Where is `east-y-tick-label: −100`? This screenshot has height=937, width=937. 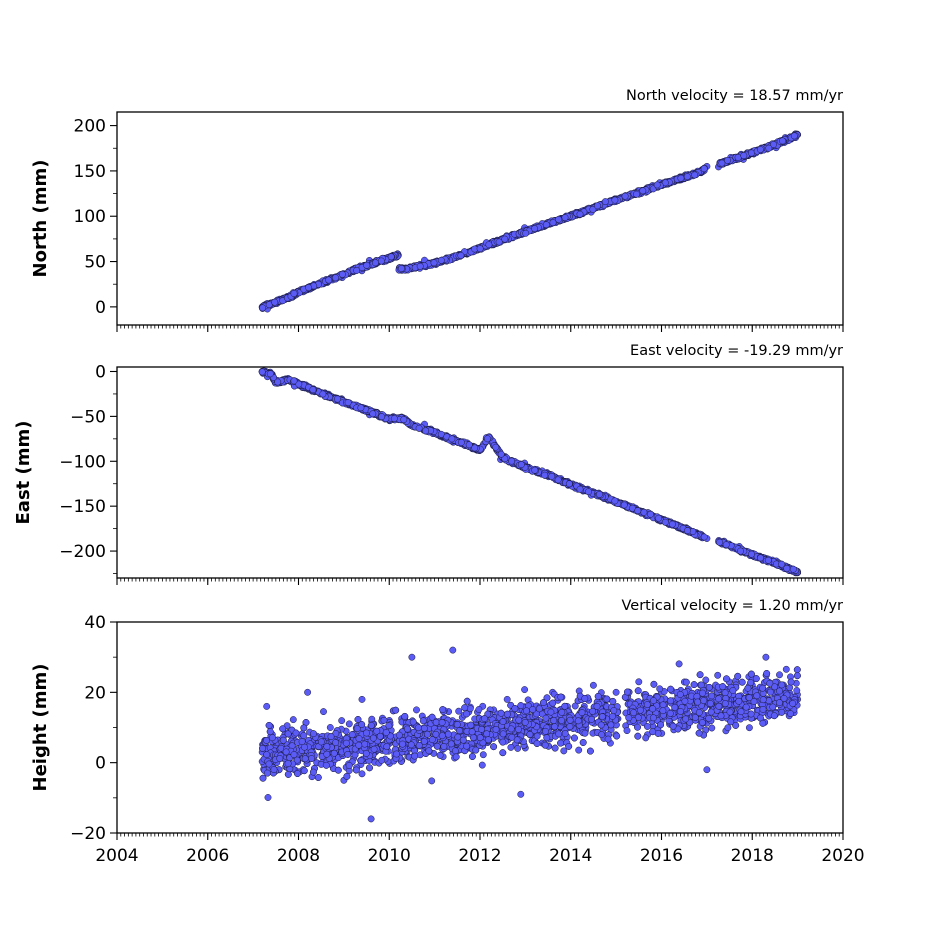 east-y-tick-label: −100 is located at coordinates (82, 462).